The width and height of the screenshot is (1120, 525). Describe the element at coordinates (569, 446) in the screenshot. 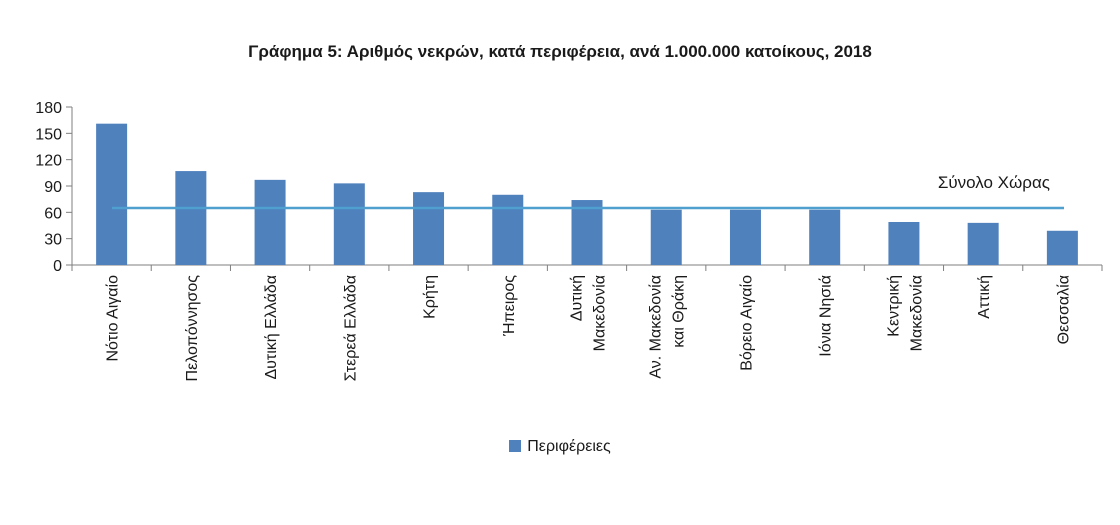

I see `legend-label: Περιφέρειες` at that location.